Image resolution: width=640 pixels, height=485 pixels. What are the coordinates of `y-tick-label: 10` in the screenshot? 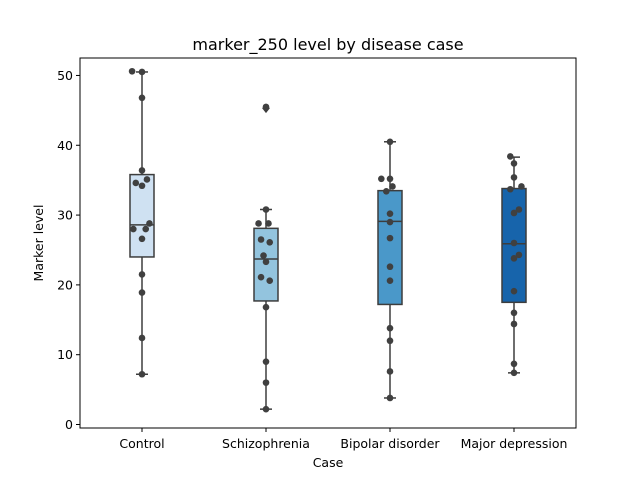 It's located at (65, 354).